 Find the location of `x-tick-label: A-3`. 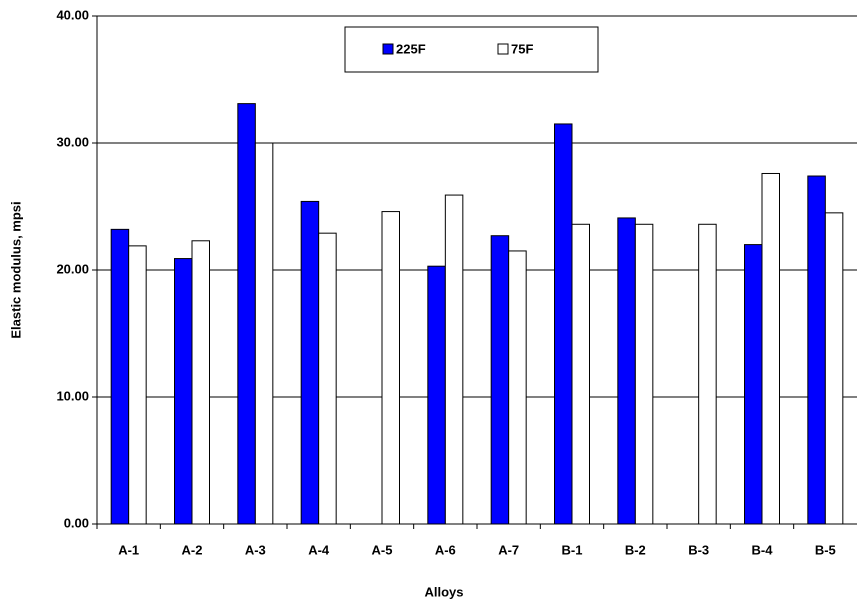

x-tick-label: A-3 is located at coordinates (255, 549).